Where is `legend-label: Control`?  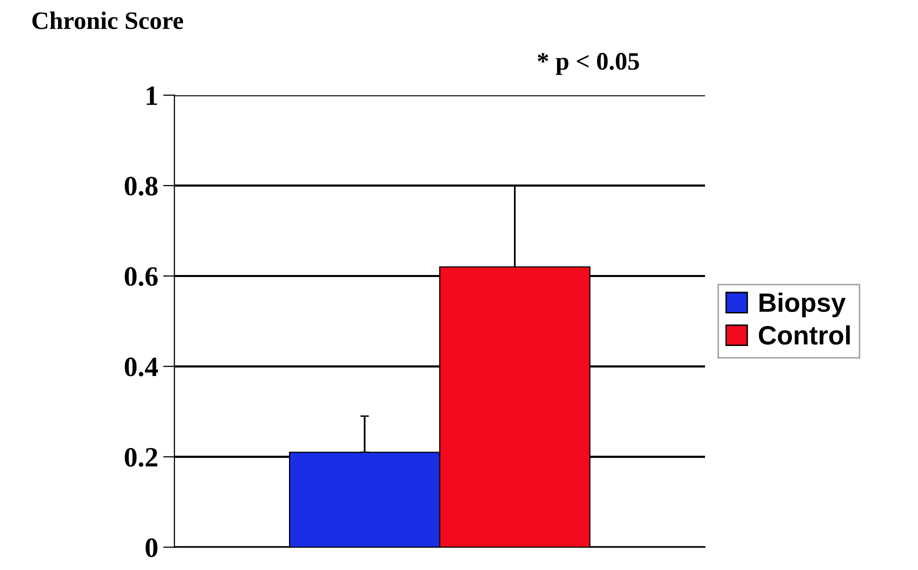 legend-label: Control is located at coordinates (804, 335).